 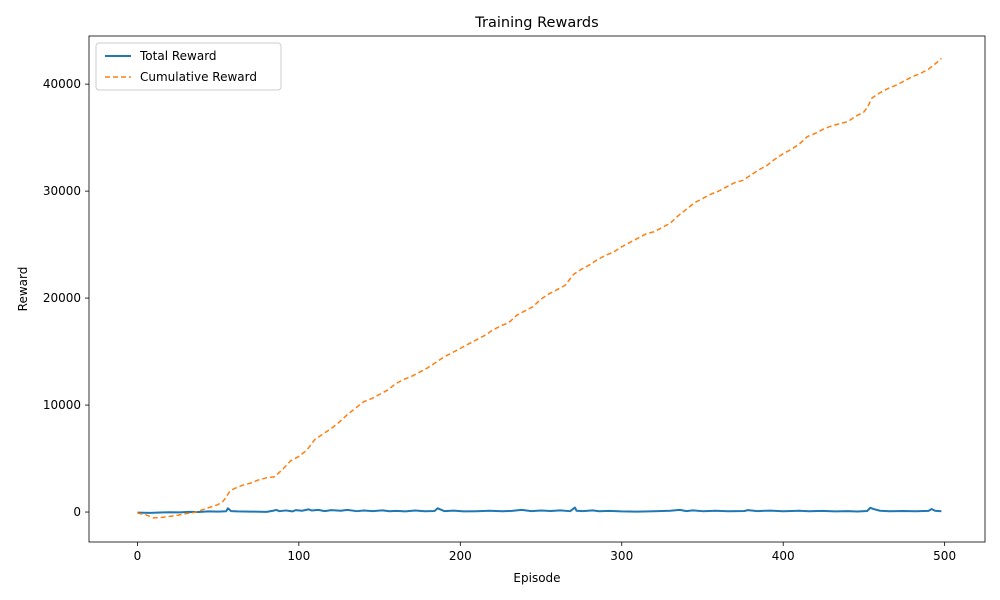 I want to click on series-line-total-reward, so click(x=539, y=510).